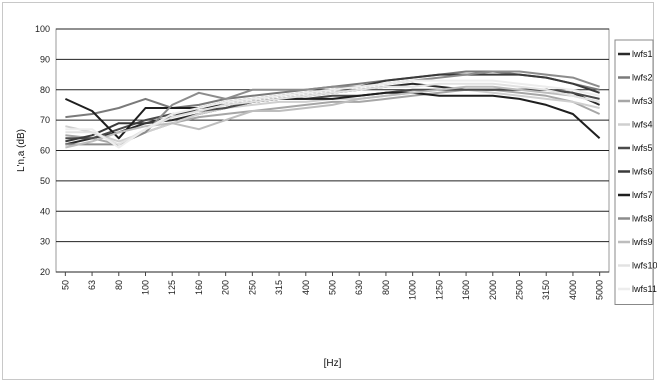  Describe the element at coordinates (45, 90) in the screenshot. I see `y-tick-label: 80` at that location.